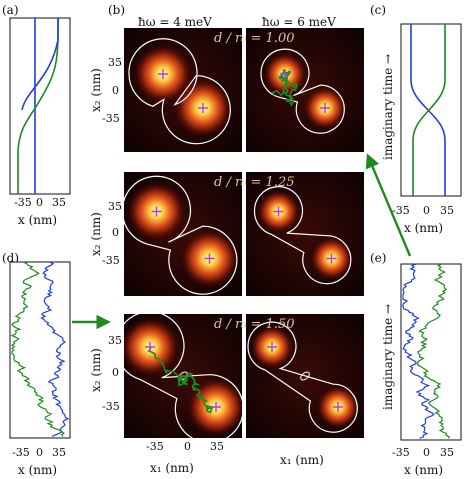  What do you see at coordinates (426, 210) in the screenshot?
I see `panel-c-tick-zero: 0` at bounding box center [426, 210].